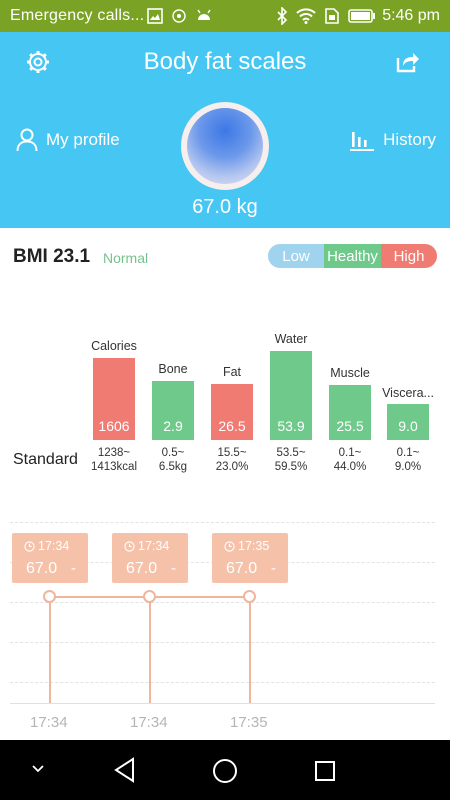 The width and height of the screenshot is (450, 800). What do you see at coordinates (350, 412) in the screenshot?
I see `metric-bar: 25.5` at bounding box center [350, 412].